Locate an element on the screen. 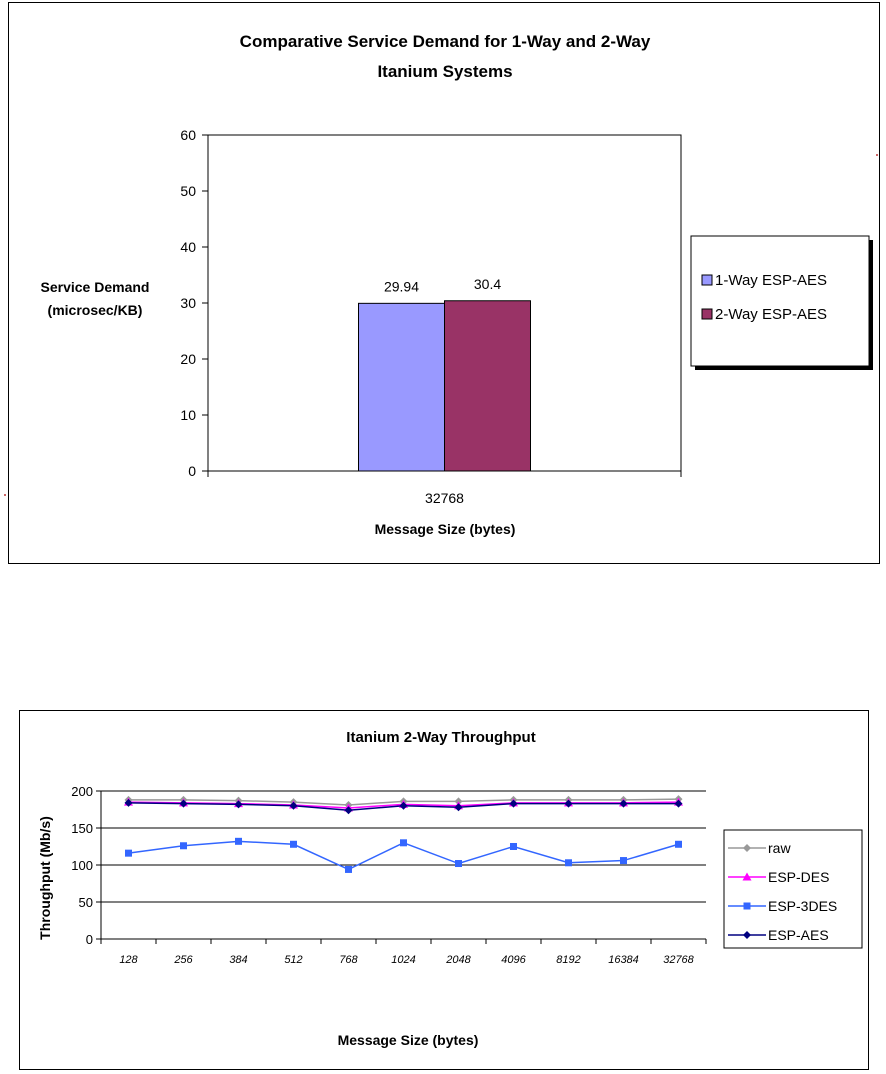 The height and width of the screenshot is (1074, 886). x-tick-label: 8192 is located at coordinates (568, 960).